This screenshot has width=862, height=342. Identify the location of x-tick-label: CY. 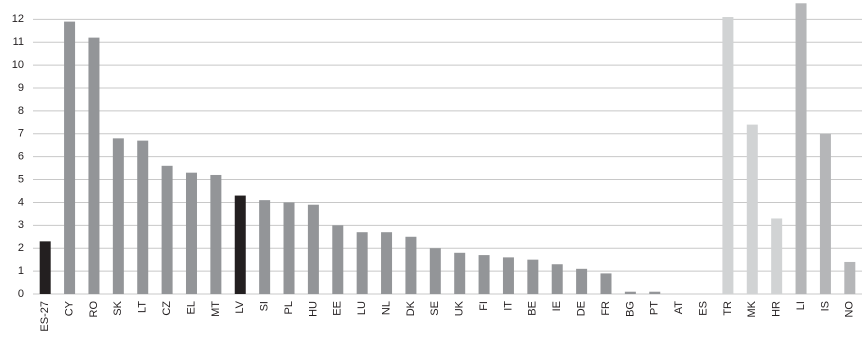
(69, 308).